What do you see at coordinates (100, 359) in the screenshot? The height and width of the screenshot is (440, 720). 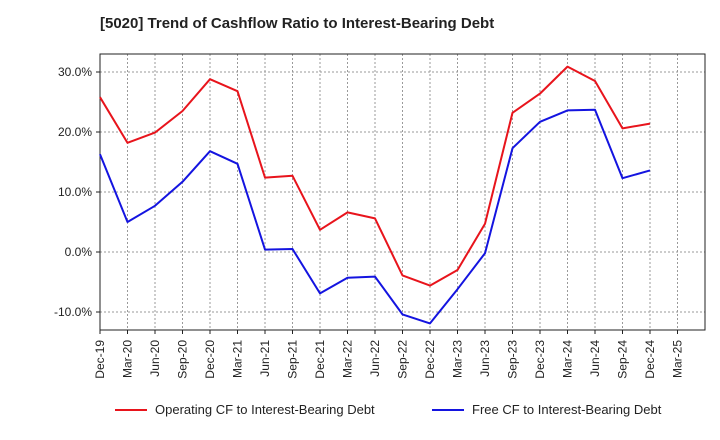 I see `x-tick-label: Dec-19` at bounding box center [100, 359].